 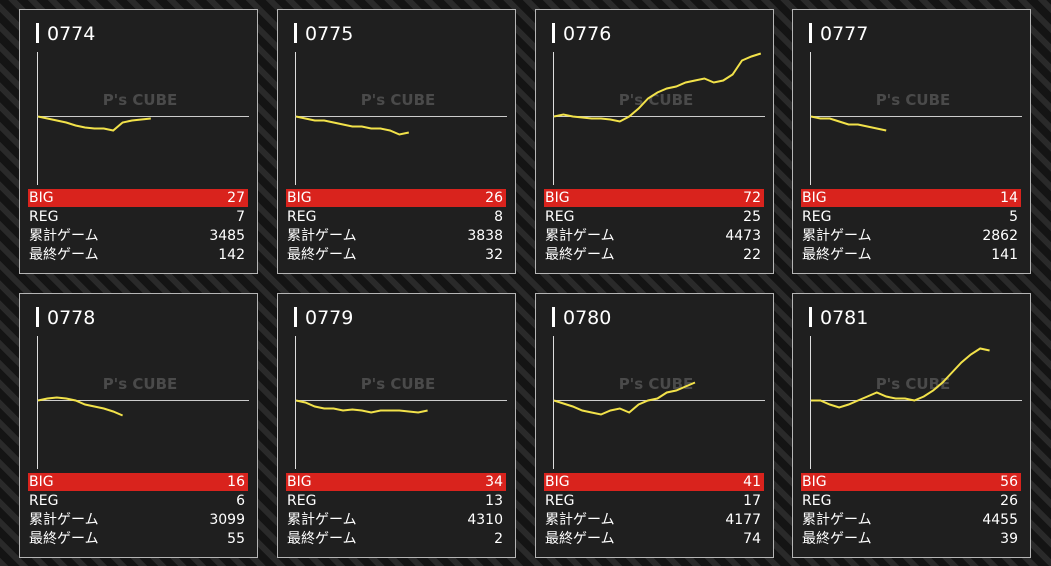 What do you see at coordinates (396, 236) in the screenshot?
I see `stat-row: 累計ゲーム 3838` at bounding box center [396, 236].